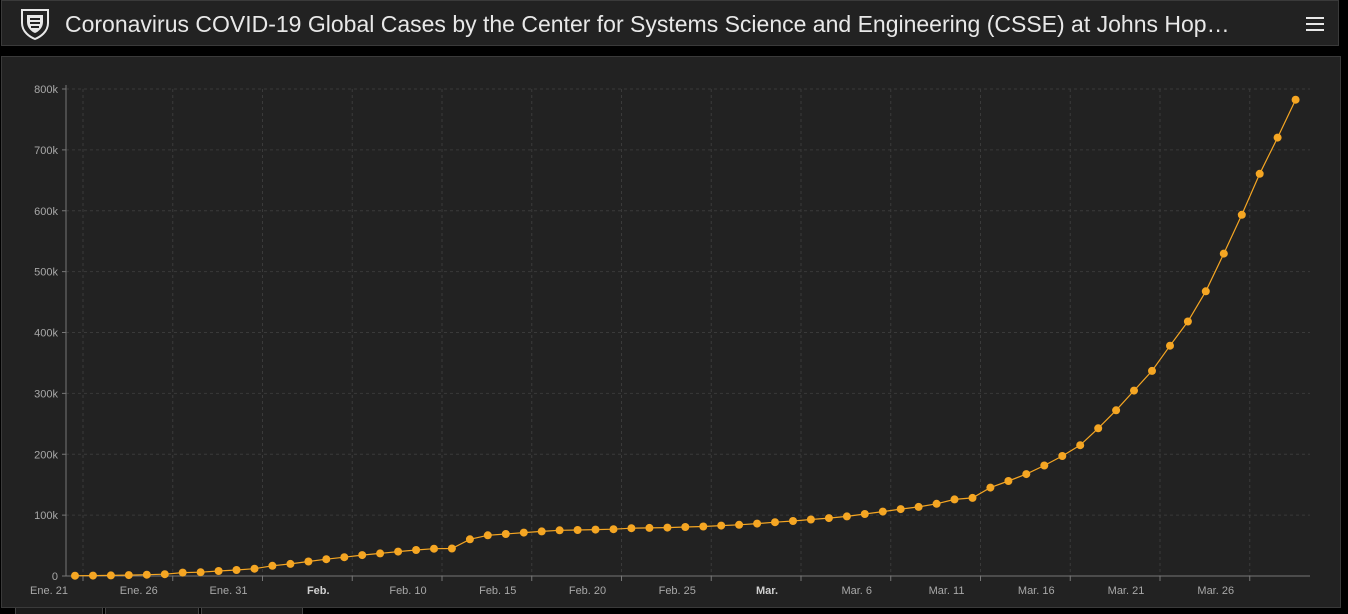  What do you see at coordinates (1315, 24) in the screenshot?
I see `hamburger-menu-icon` at bounding box center [1315, 24].